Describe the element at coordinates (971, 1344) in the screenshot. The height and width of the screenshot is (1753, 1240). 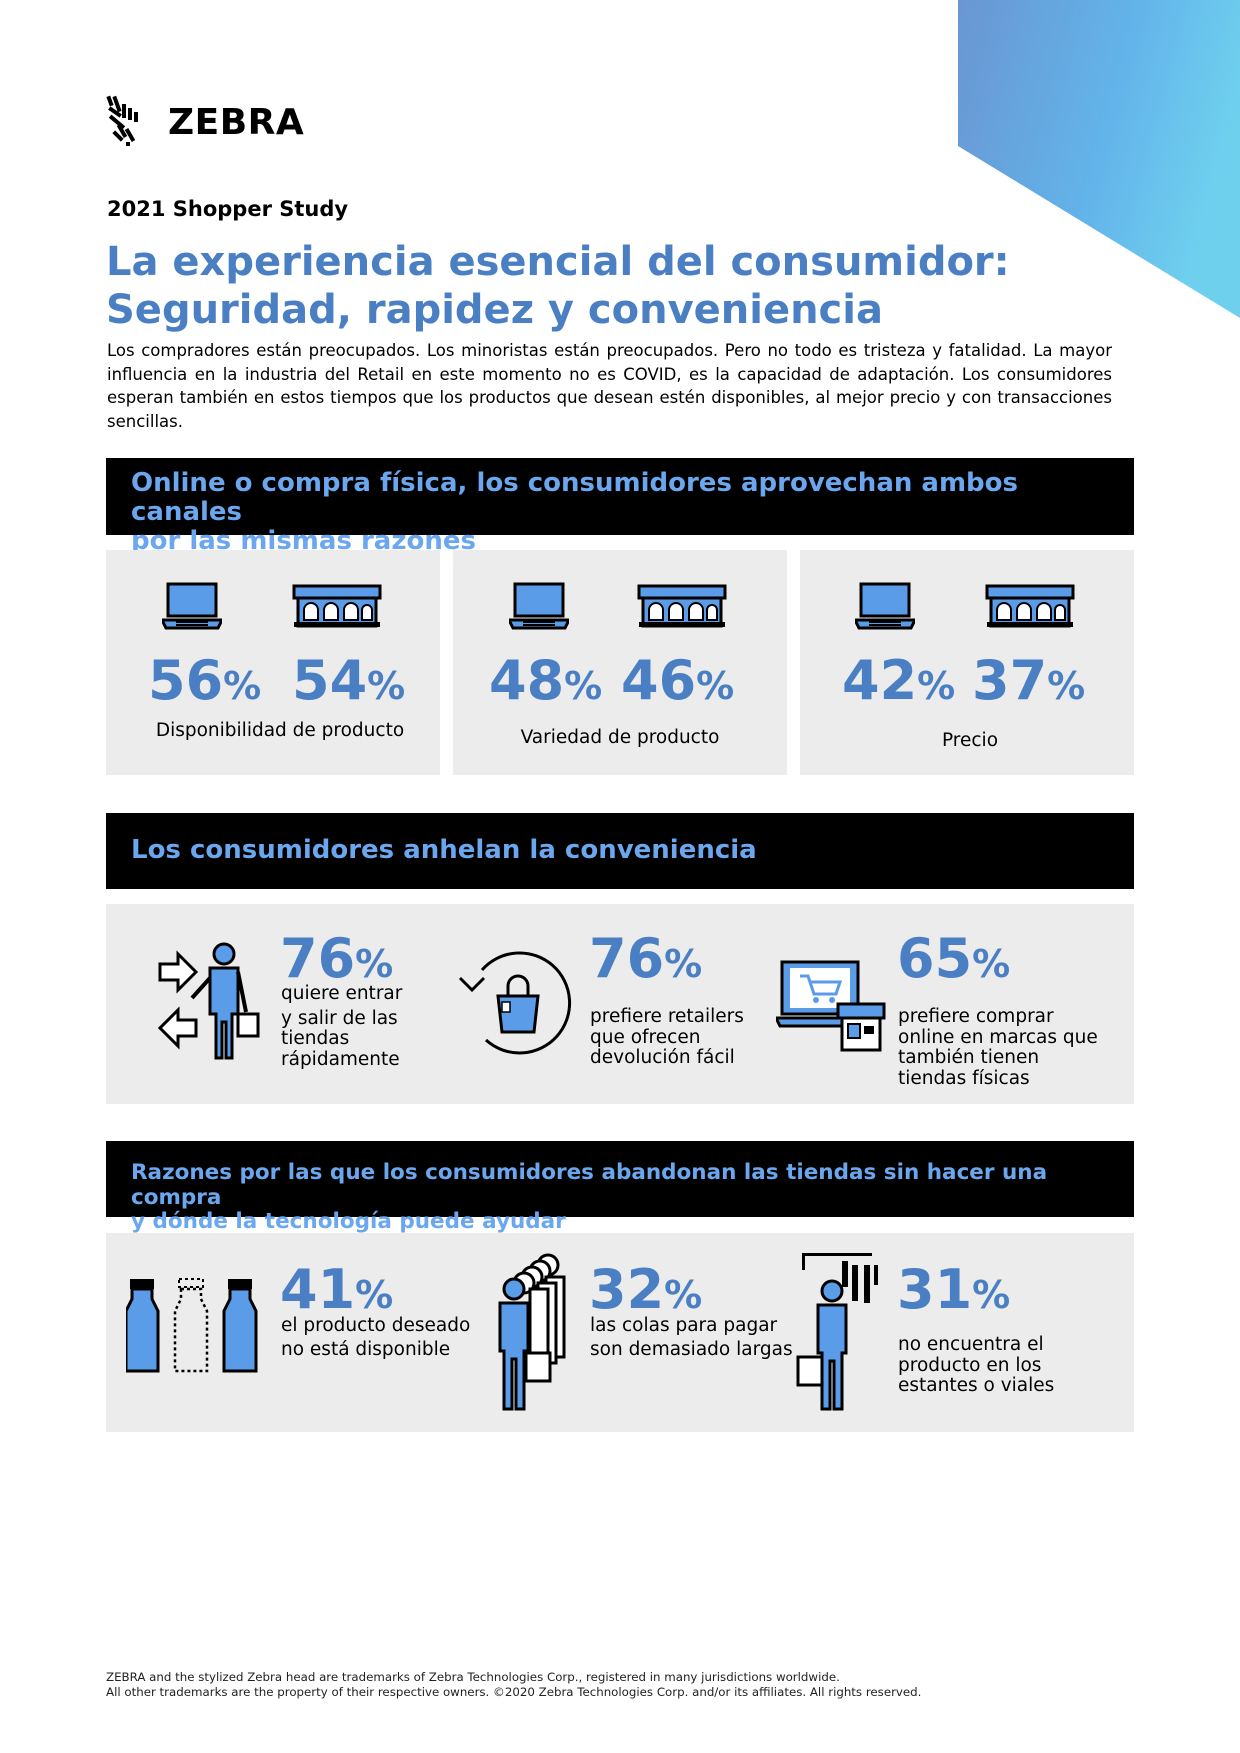
I see `desc-line: no encuentra el` at that location.